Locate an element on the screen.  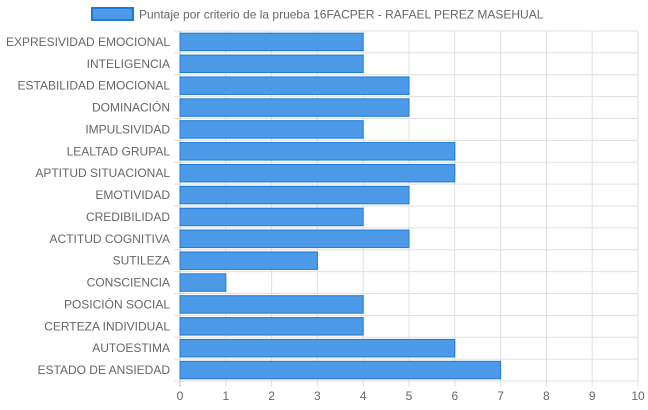
category-label: DOMINACIÓN is located at coordinates (131, 107).